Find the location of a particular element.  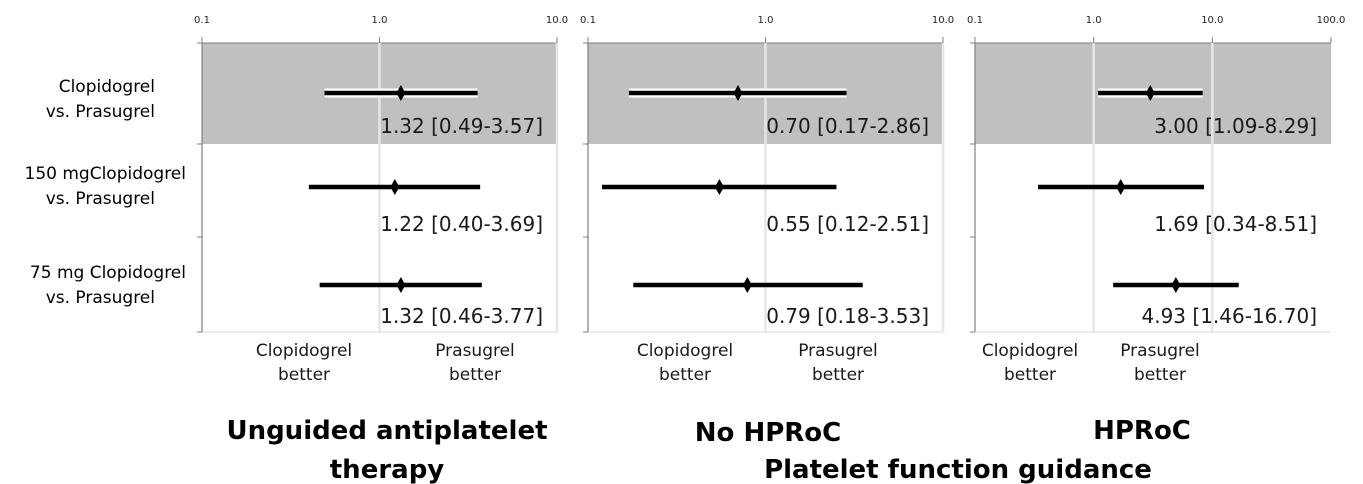

title-hproc: HPRoC is located at coordinates (1142, 431).